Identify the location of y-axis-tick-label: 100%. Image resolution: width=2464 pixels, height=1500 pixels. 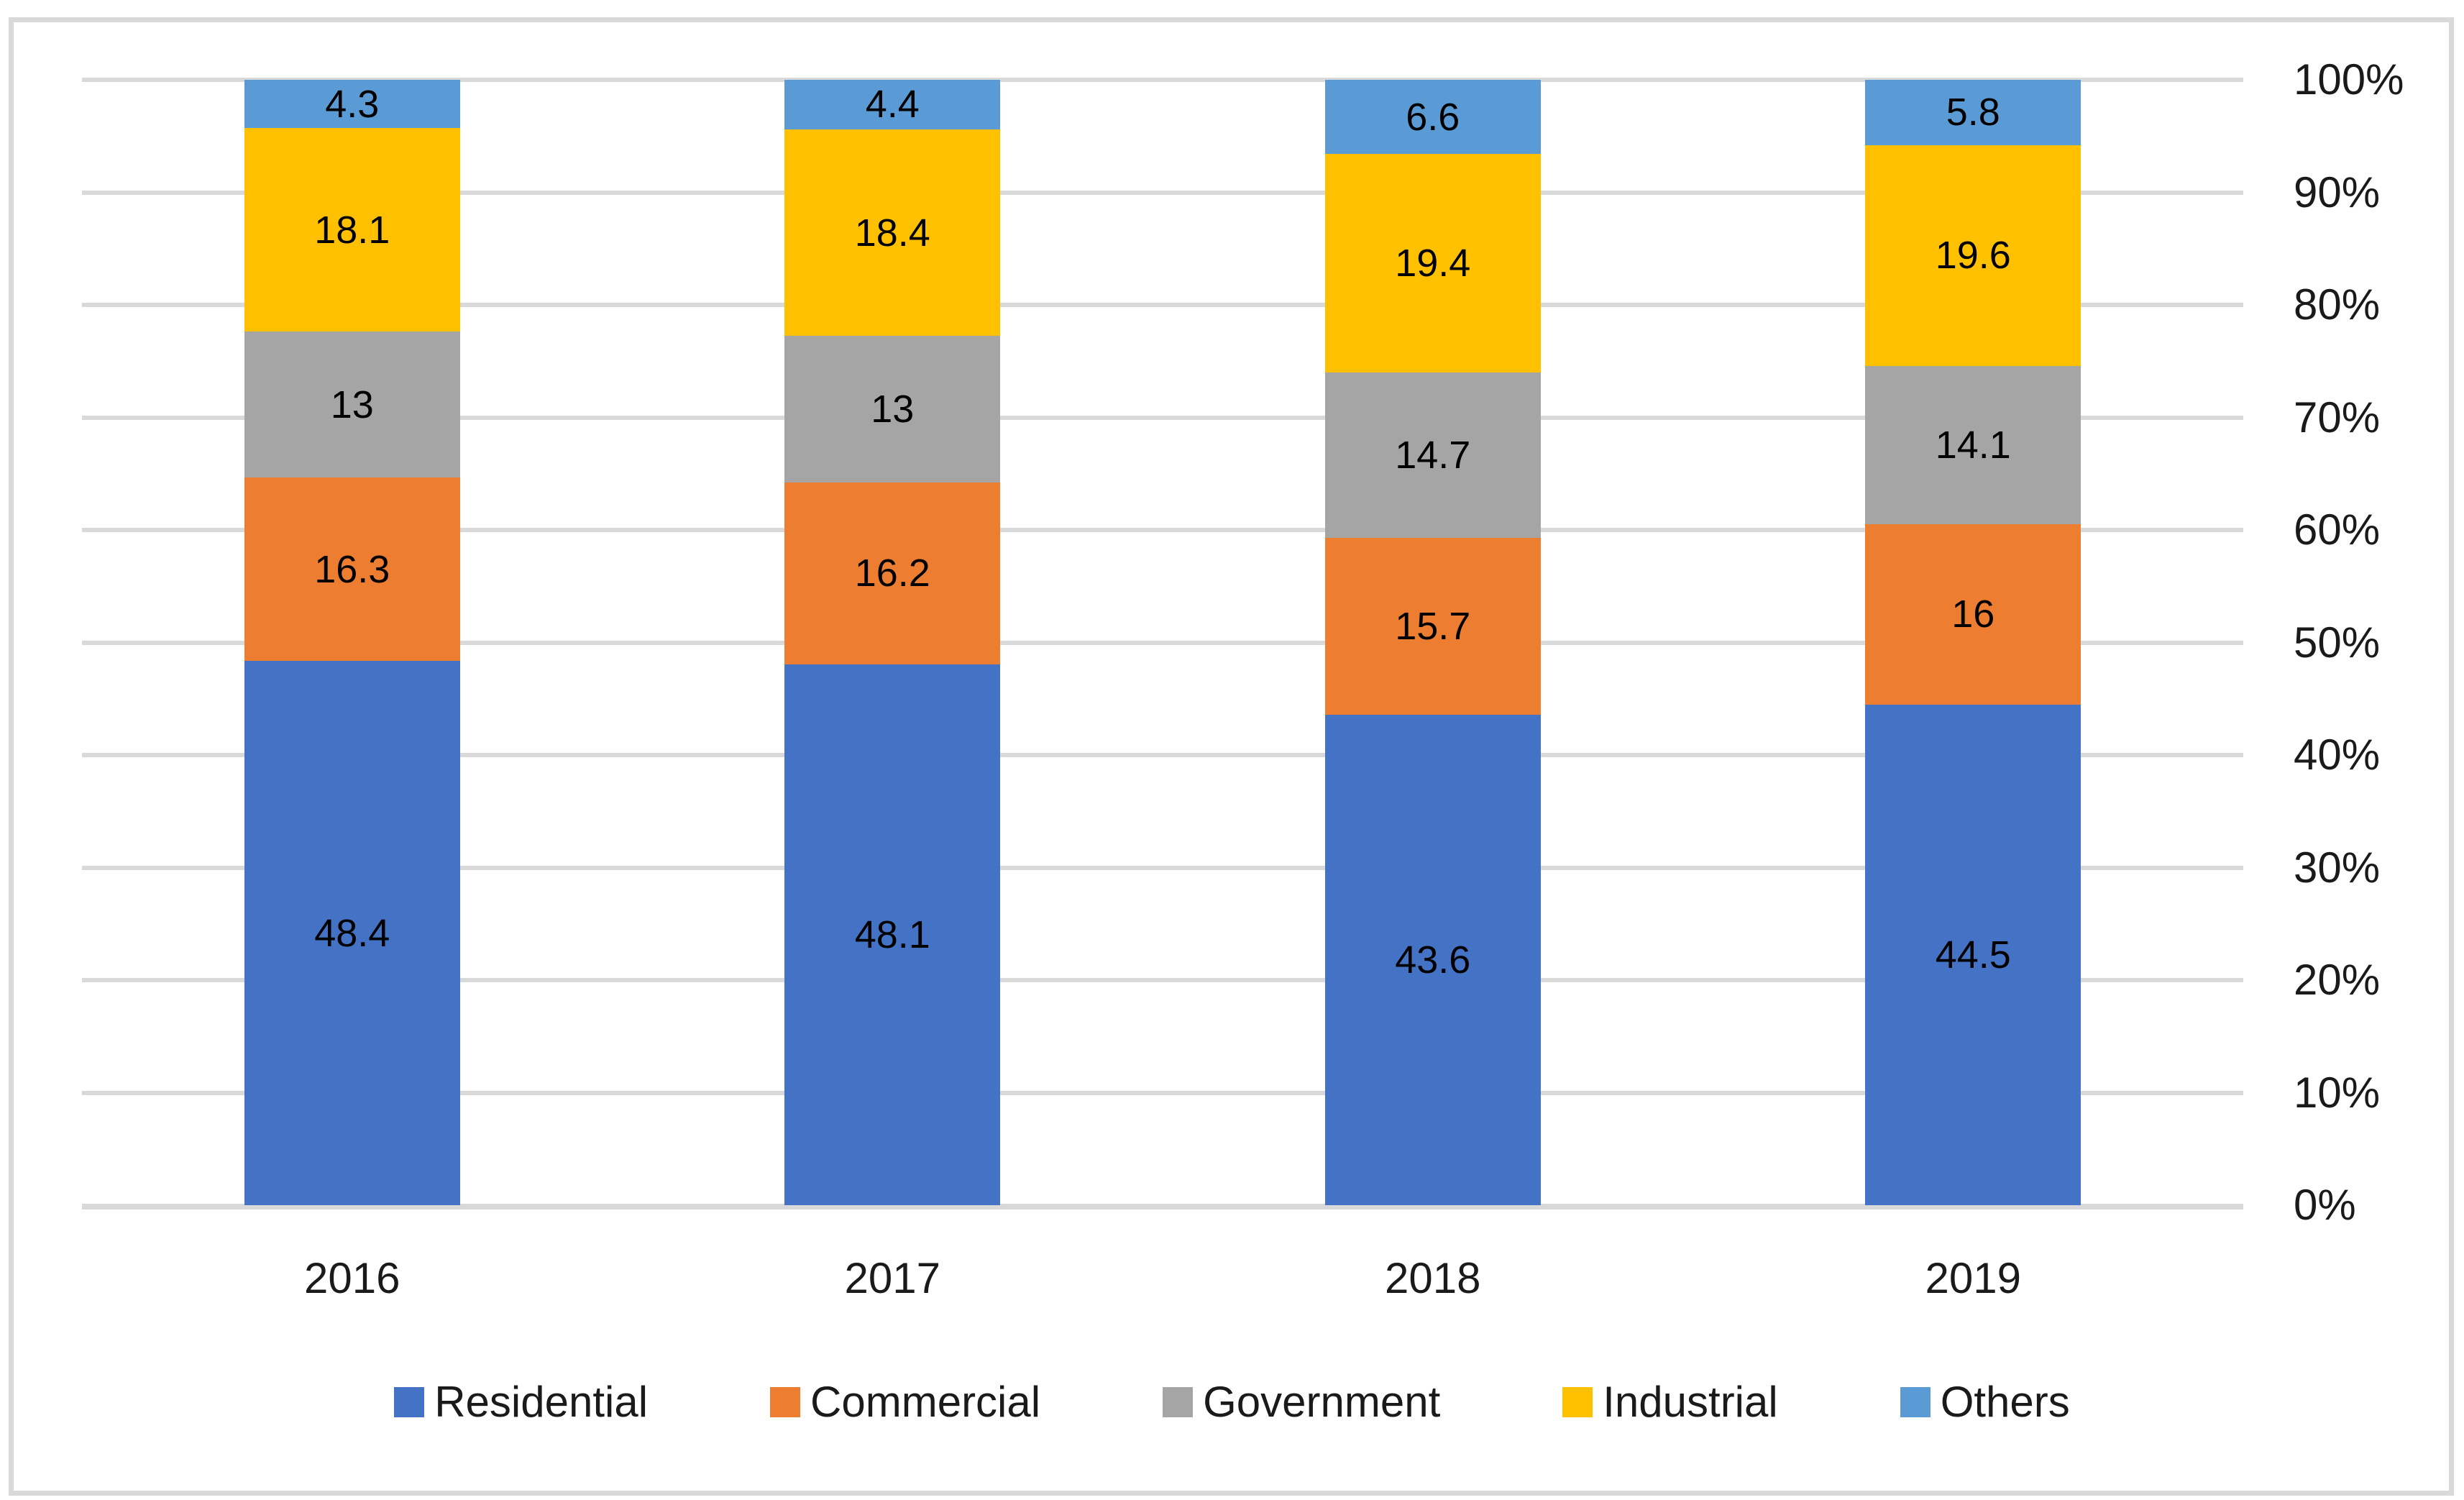
(2349, 79).